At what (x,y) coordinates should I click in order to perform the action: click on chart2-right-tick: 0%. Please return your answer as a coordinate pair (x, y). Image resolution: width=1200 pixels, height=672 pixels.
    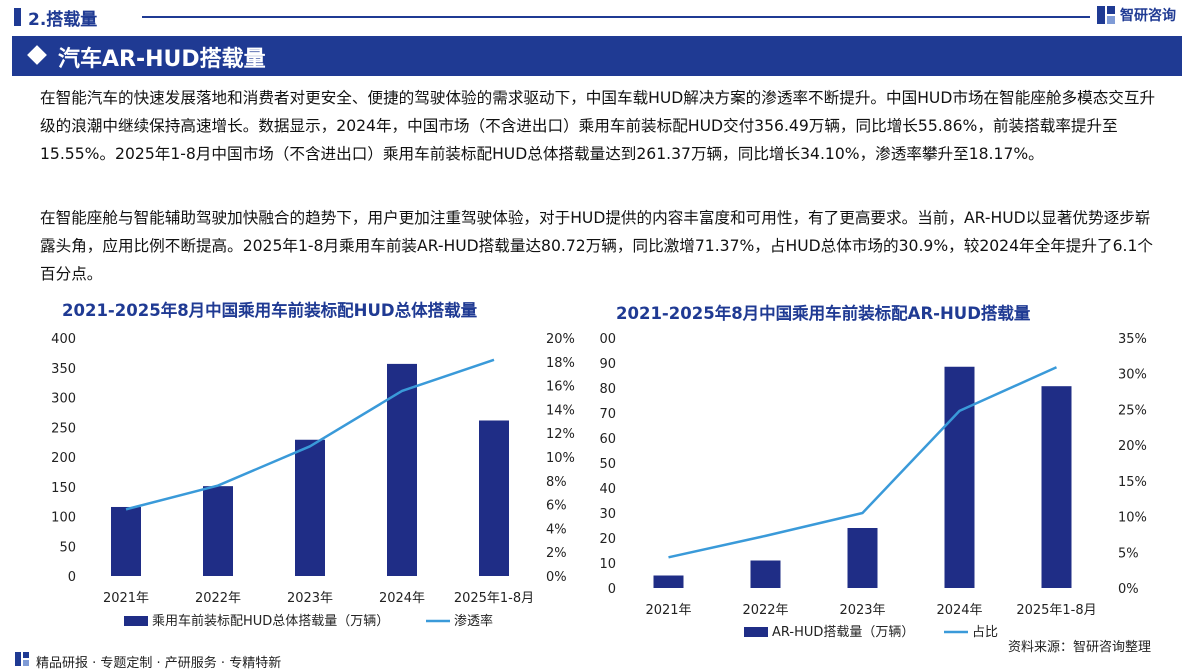
    Looking at the image, I should click on (1128, 589).